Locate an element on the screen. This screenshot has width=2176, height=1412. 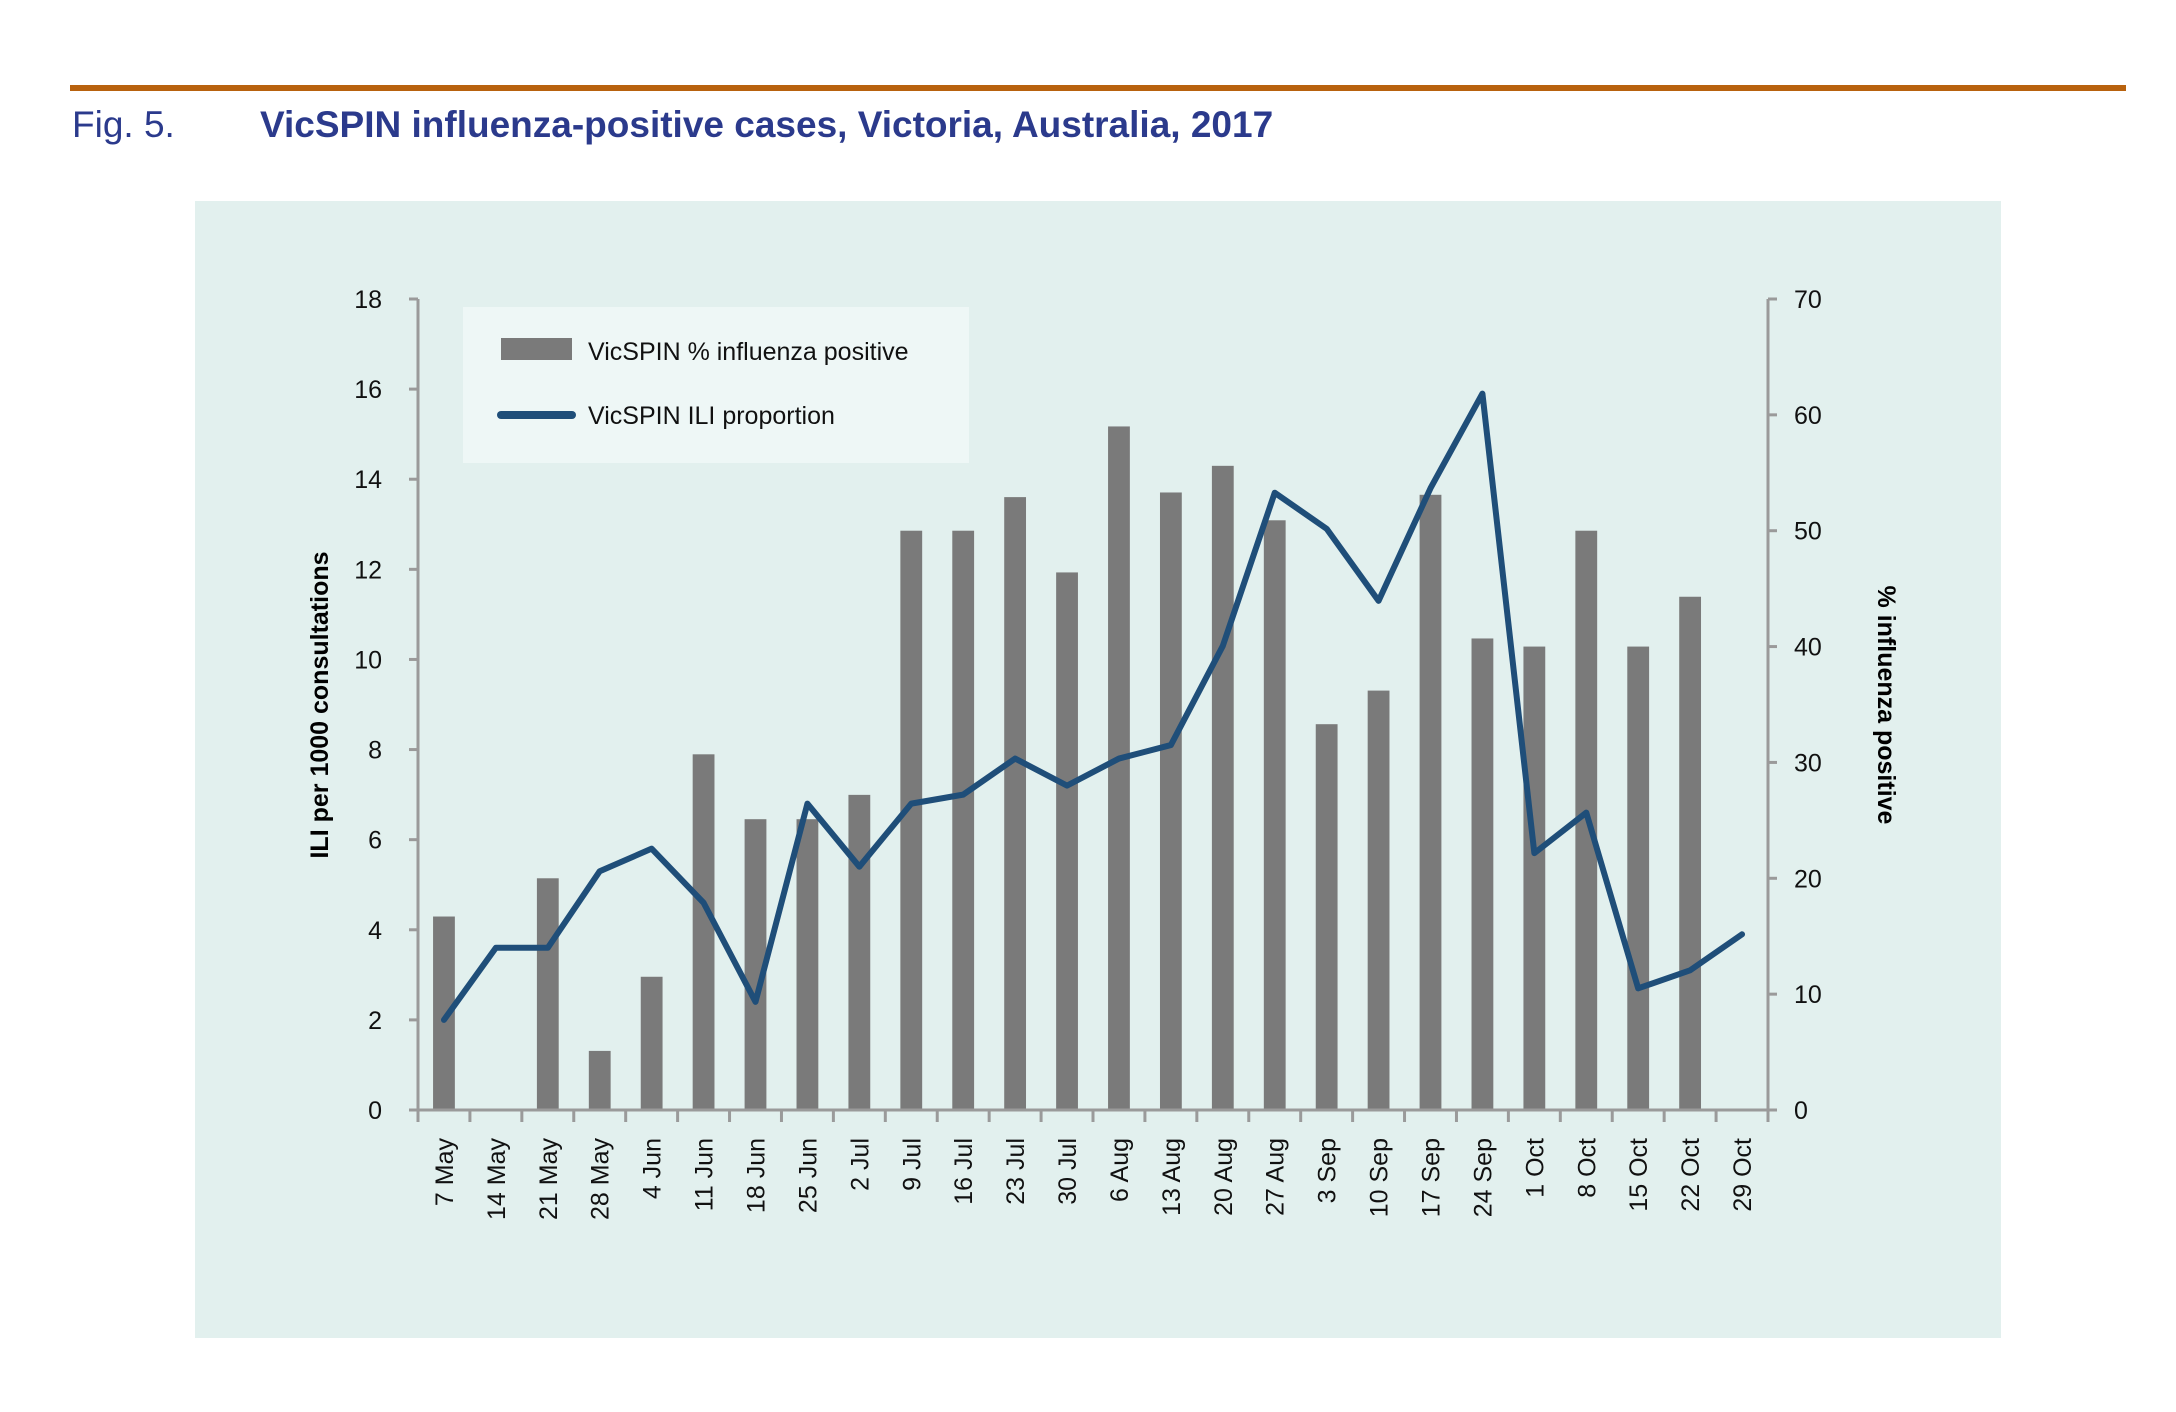
x-tick-label: 10 Sep is located at coordinates (1380, 1177).